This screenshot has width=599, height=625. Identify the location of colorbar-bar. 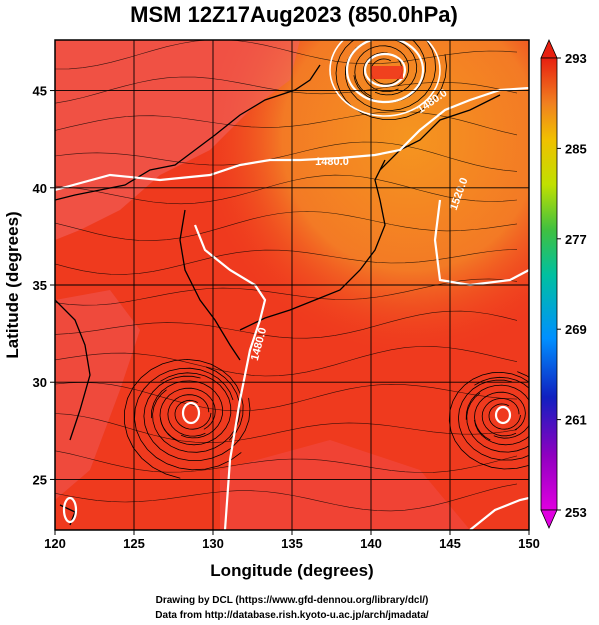
(549, 284).